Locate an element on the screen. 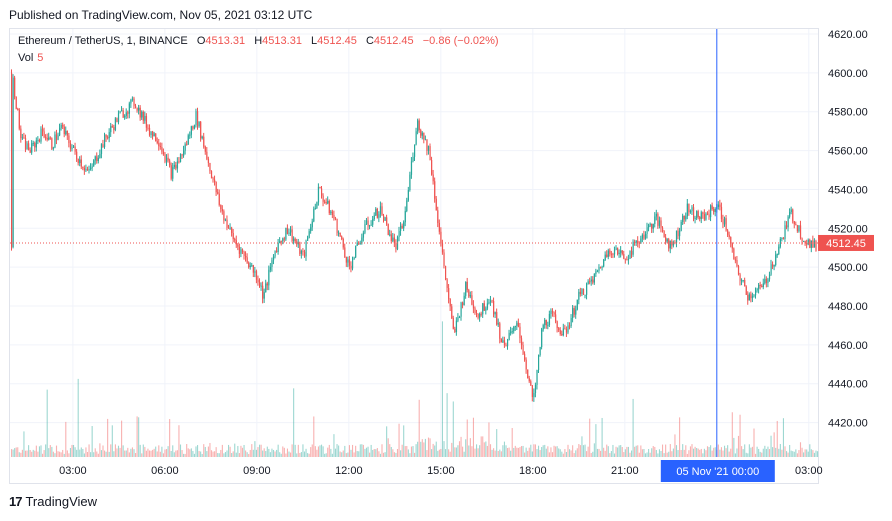 The height and width of the screenshot is (521, 892). crosshair-time-tag is located at coordinates (717, 471).